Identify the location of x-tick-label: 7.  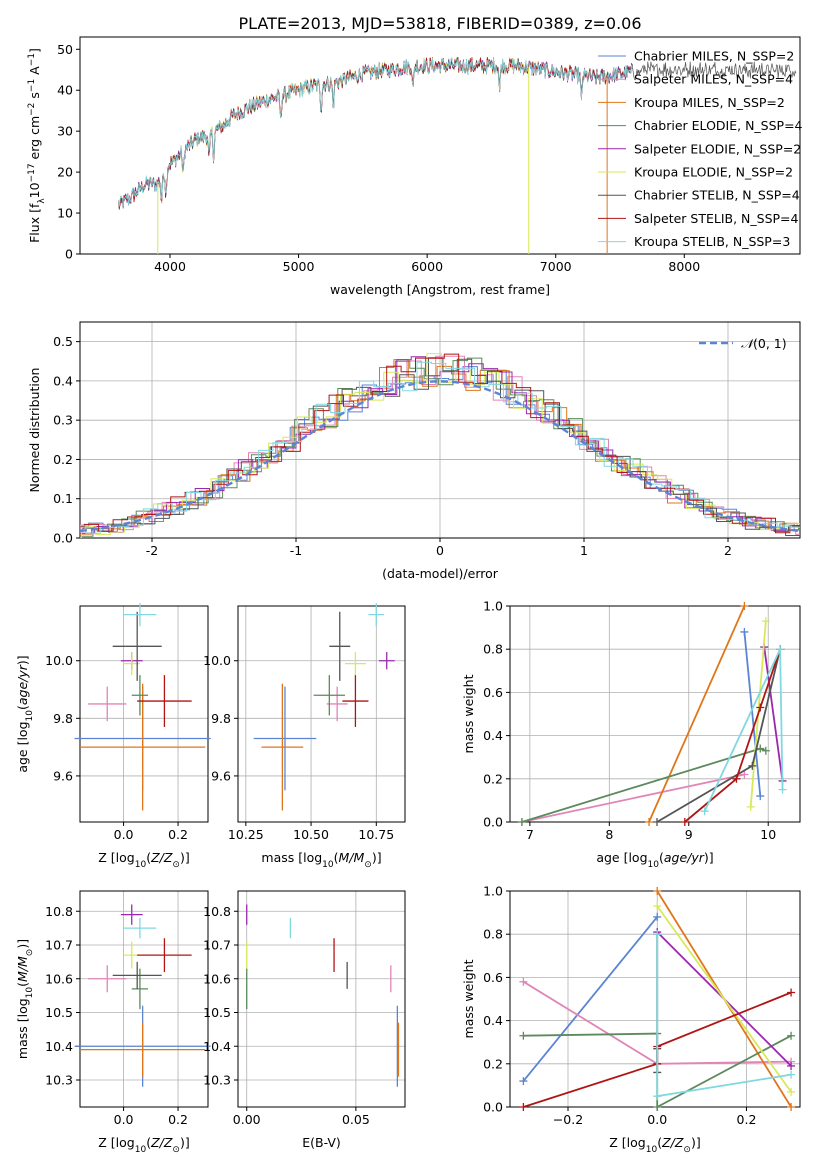
(530, 834).